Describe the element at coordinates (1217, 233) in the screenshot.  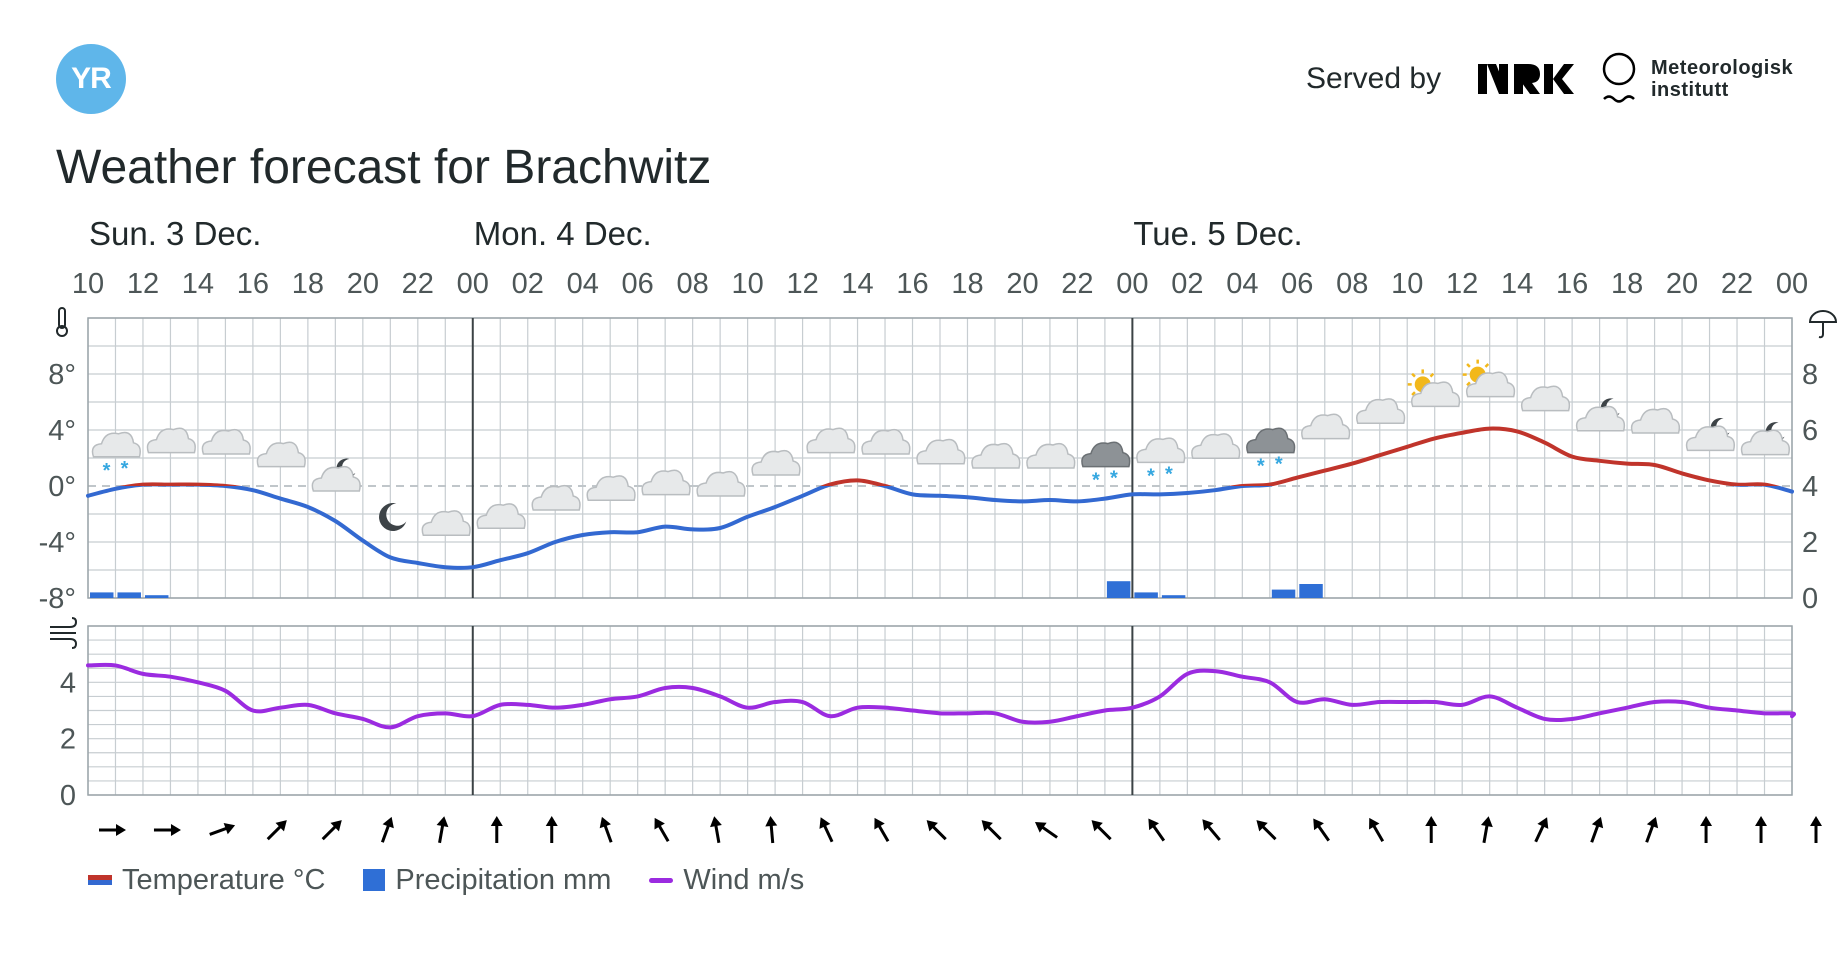
I see `day-label: Tue. 5 Dec.` at that location.